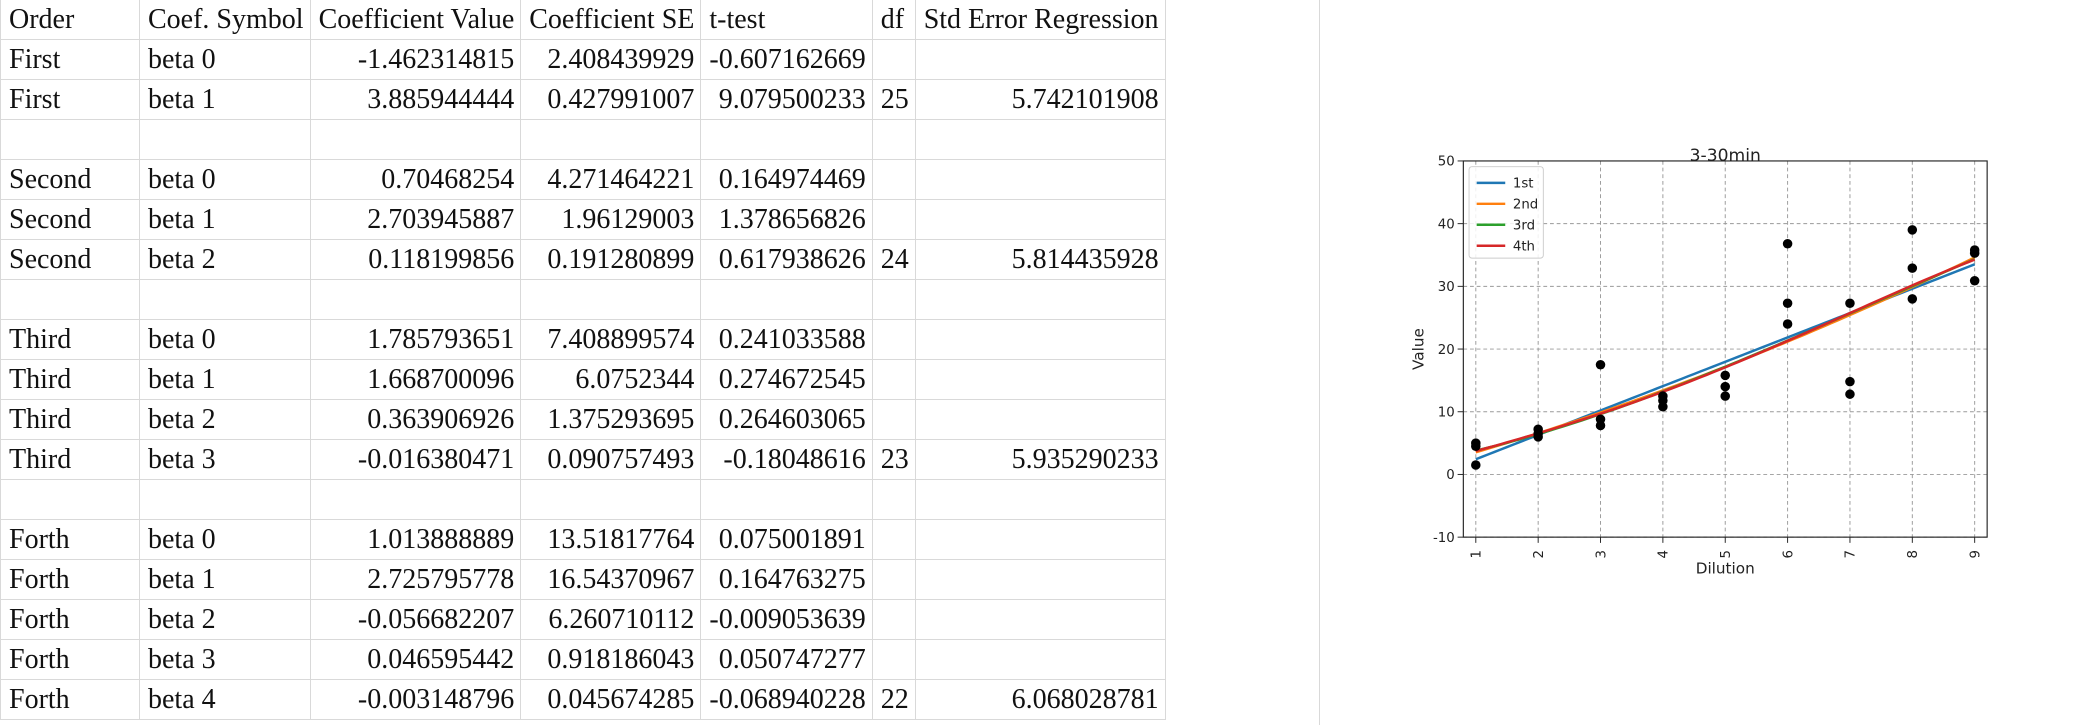  What do you see at coordinates (416, 659) in the screenshot?
I see `table-cell-coefficient-value: 0.046595442` at bounding box center [416, 659].